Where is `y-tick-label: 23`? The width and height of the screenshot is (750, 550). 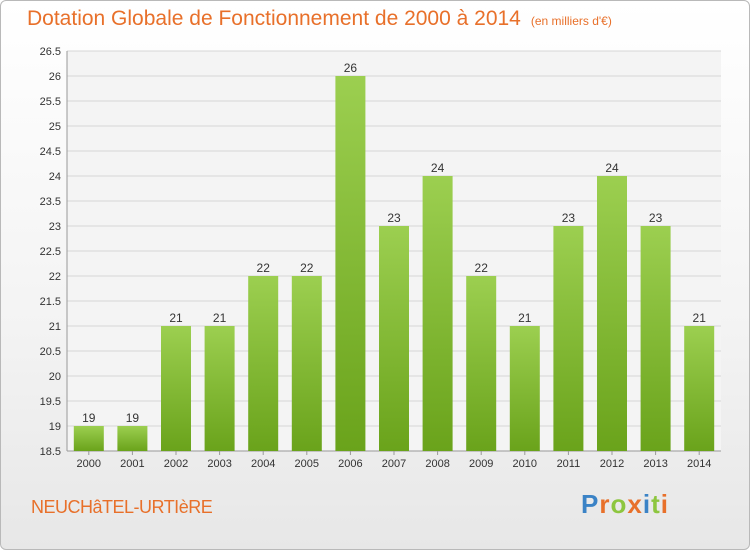 y-tick-label: 23 is located at coordinates (55, 227).